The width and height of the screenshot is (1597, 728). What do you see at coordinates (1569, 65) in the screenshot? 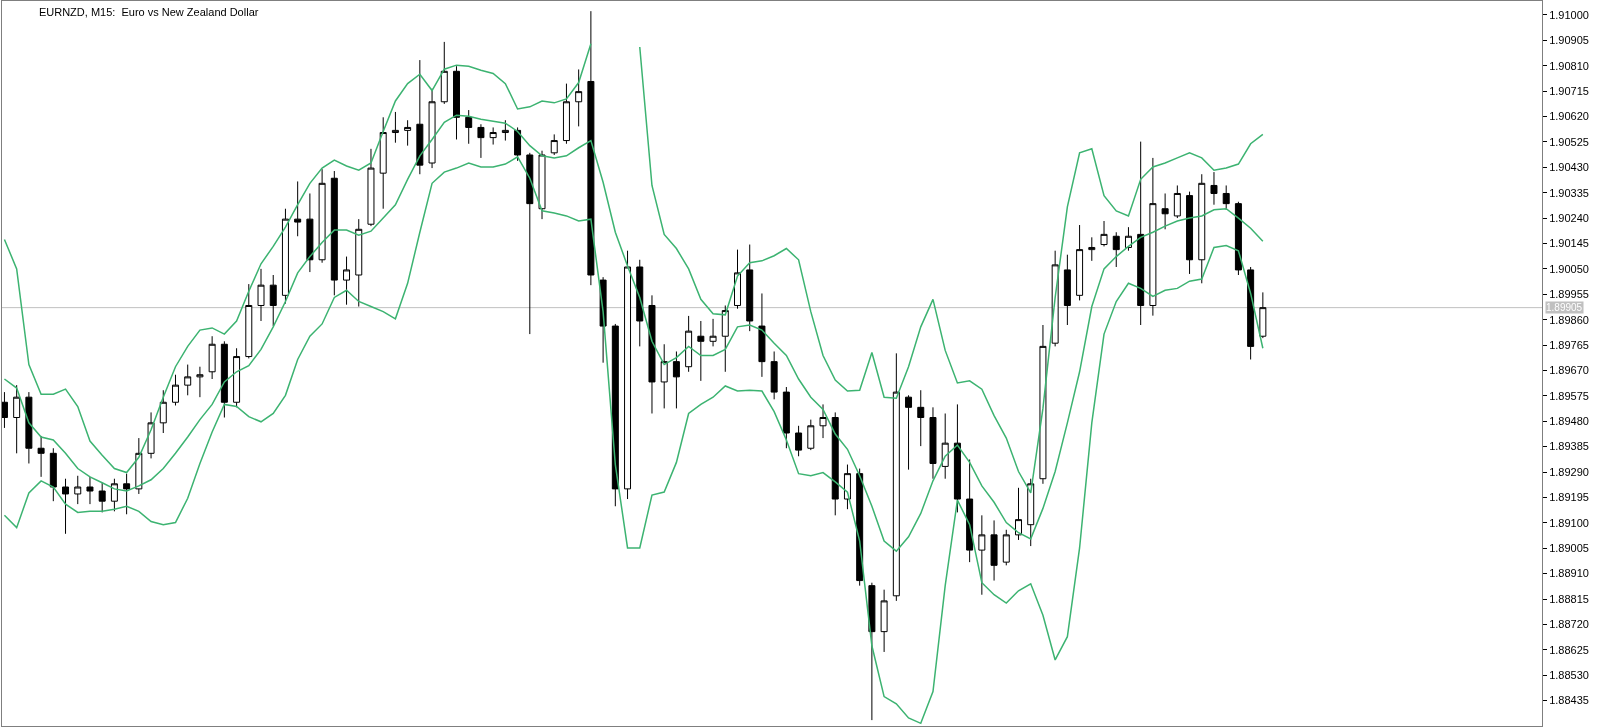
I see `y-tick-label: 1.90810` at bounding box center [1569, 65].